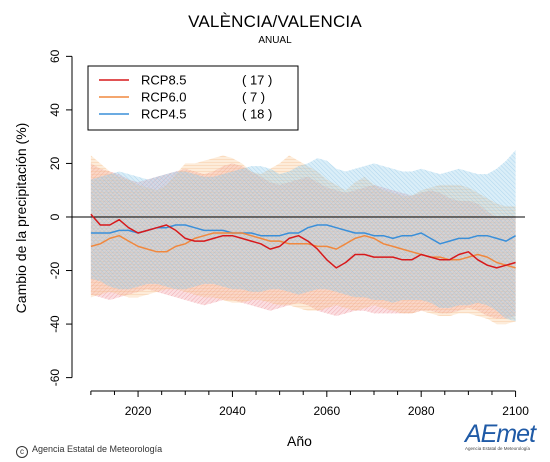 This screenshot has height=462, width=550. I want to click on legend-count: ( 17 ), so click(257, 80).